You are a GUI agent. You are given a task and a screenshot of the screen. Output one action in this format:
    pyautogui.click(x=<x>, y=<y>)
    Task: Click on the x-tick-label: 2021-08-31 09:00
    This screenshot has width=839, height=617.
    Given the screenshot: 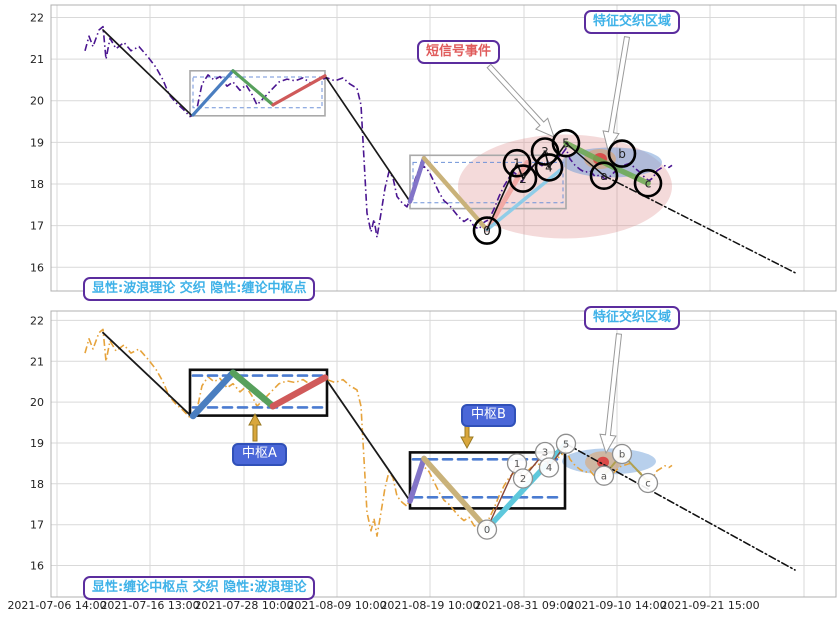 What is the action you would take?
    pyautogui.click(x=523, y=605)
    